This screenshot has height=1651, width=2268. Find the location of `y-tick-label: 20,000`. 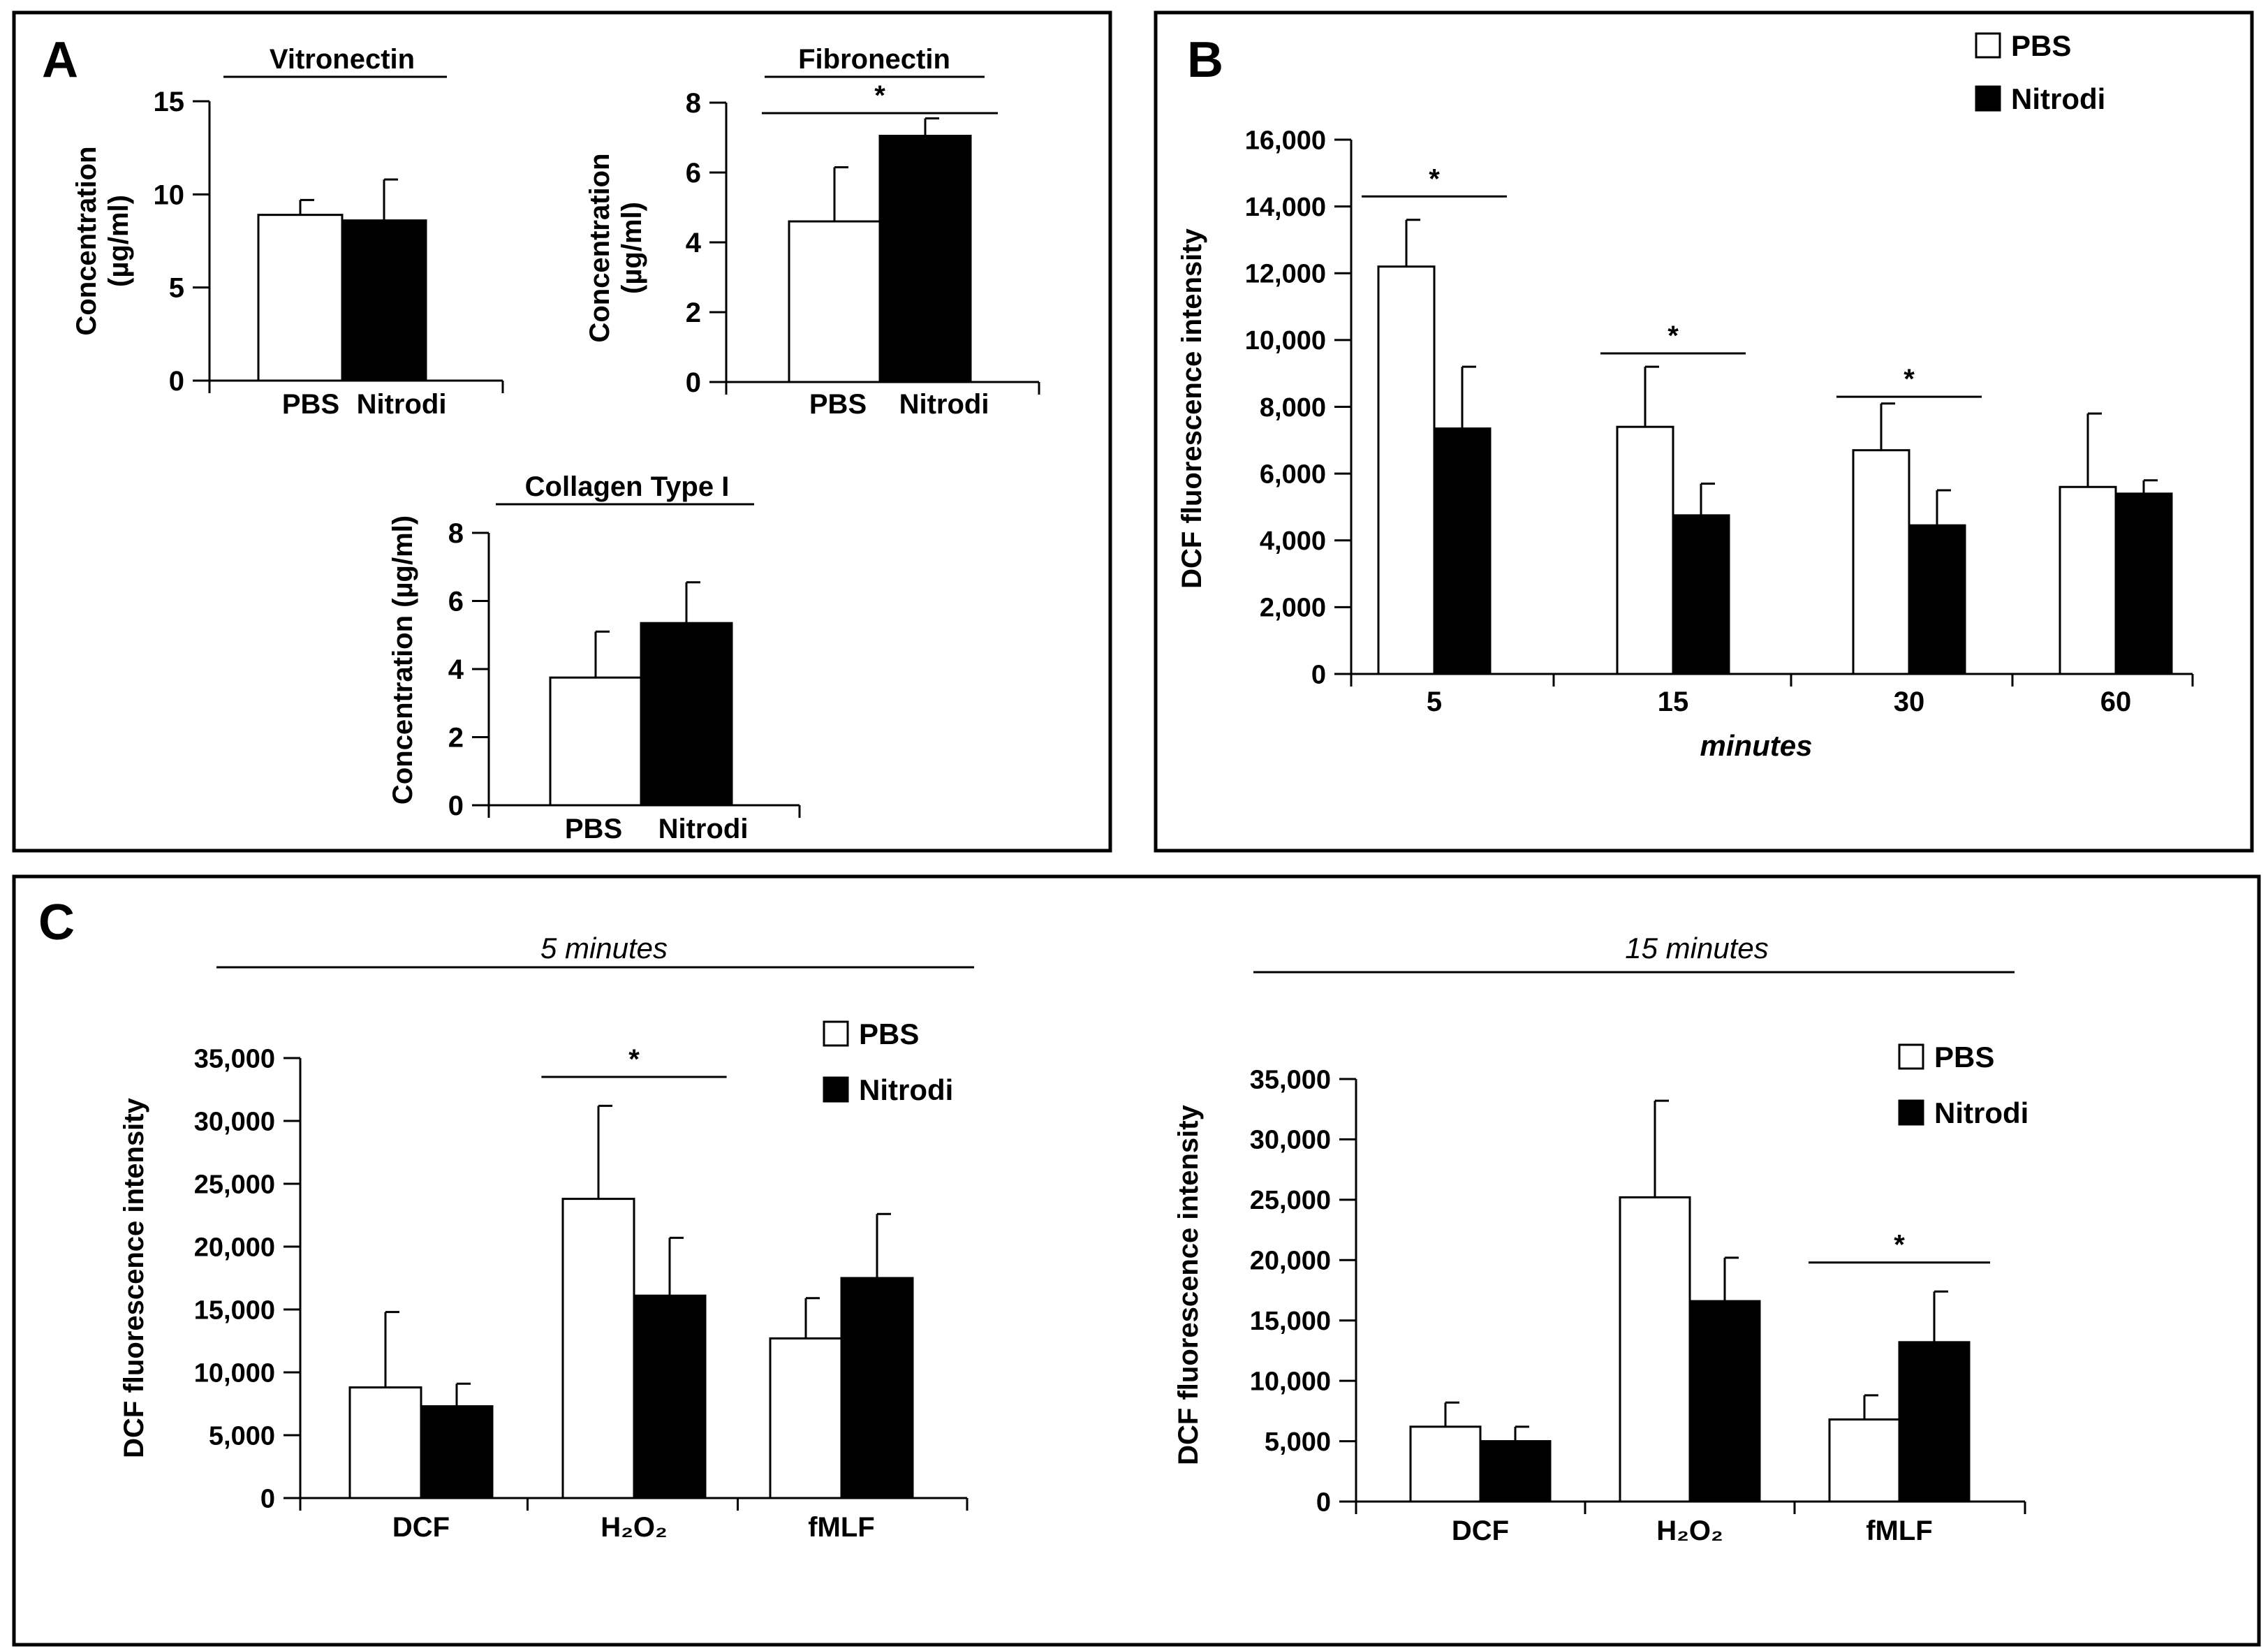

y-tick-label: 20,000 is located at coordinates (234, 1247).